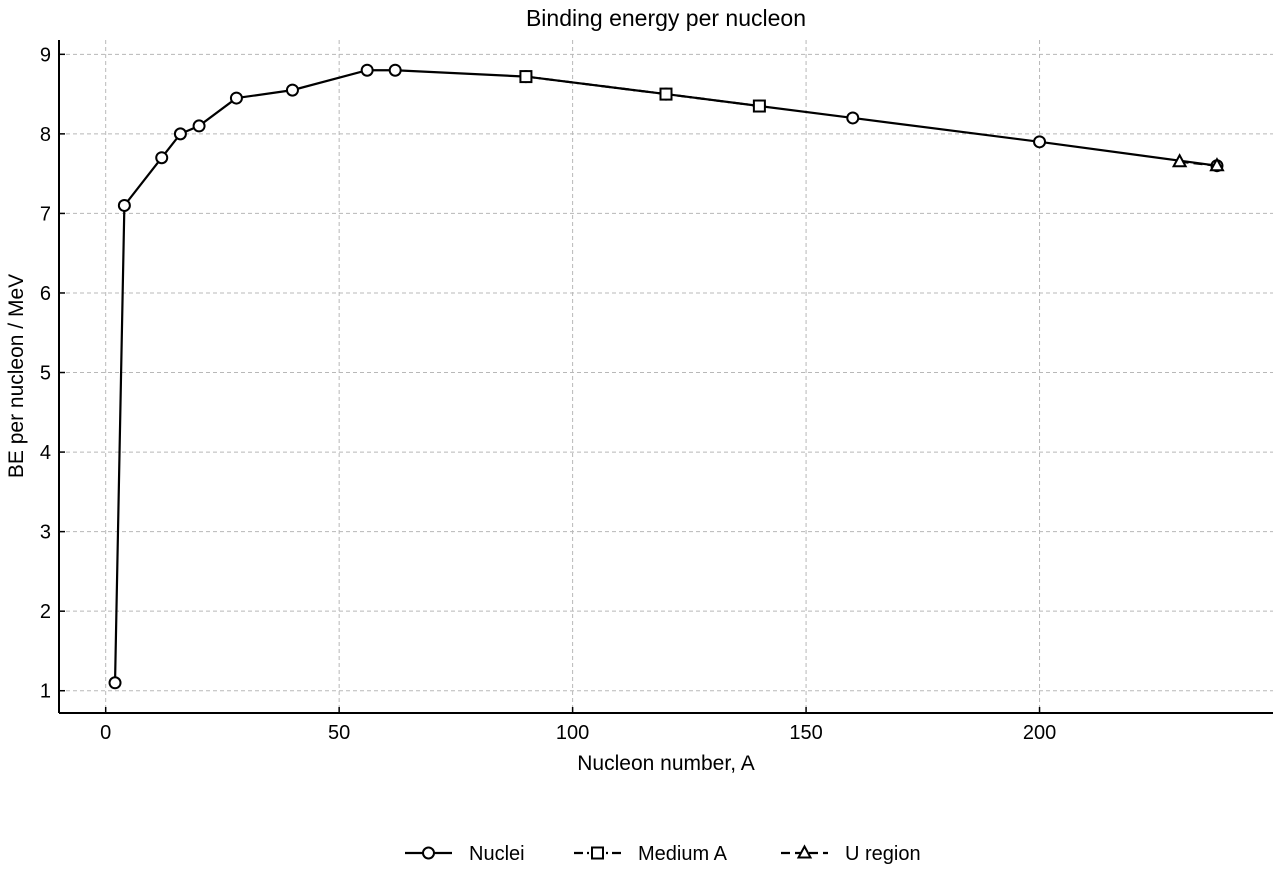 The image size is (1280, 880). Describe the element at coordinates (428, 853) in the screenshot. I see `legend-marker-circle` at that location.